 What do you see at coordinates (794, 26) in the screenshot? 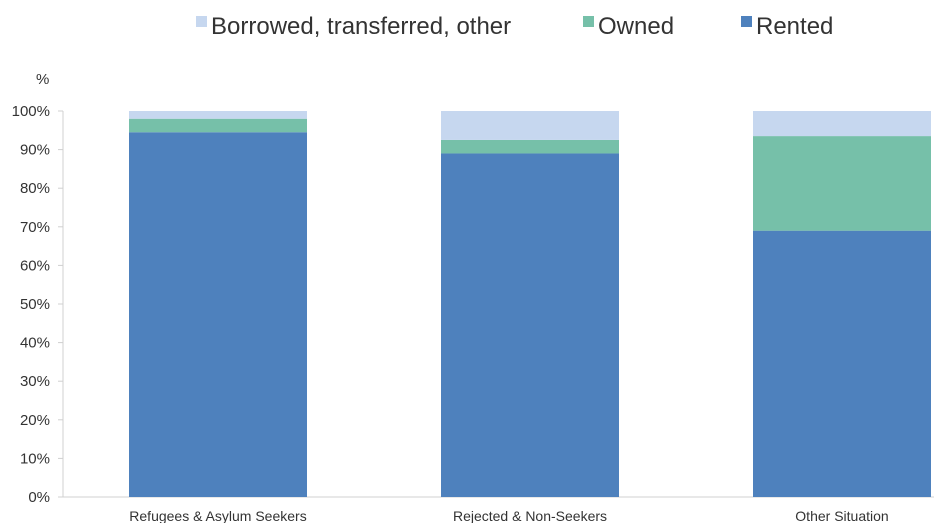
I see `legend-label: Rented` at bounding box center [794, 26].